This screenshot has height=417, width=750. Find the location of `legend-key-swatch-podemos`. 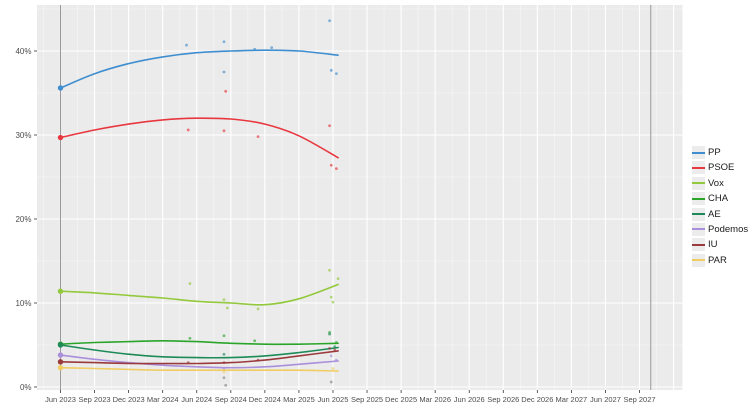

legend-key-swatch-podemos is located at coordinates (698, 229).